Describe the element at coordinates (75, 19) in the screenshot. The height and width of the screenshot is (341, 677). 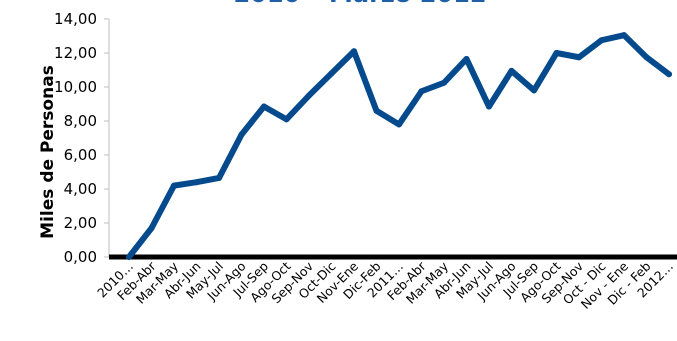
I see `y-tick-label: 14,00` at that location.